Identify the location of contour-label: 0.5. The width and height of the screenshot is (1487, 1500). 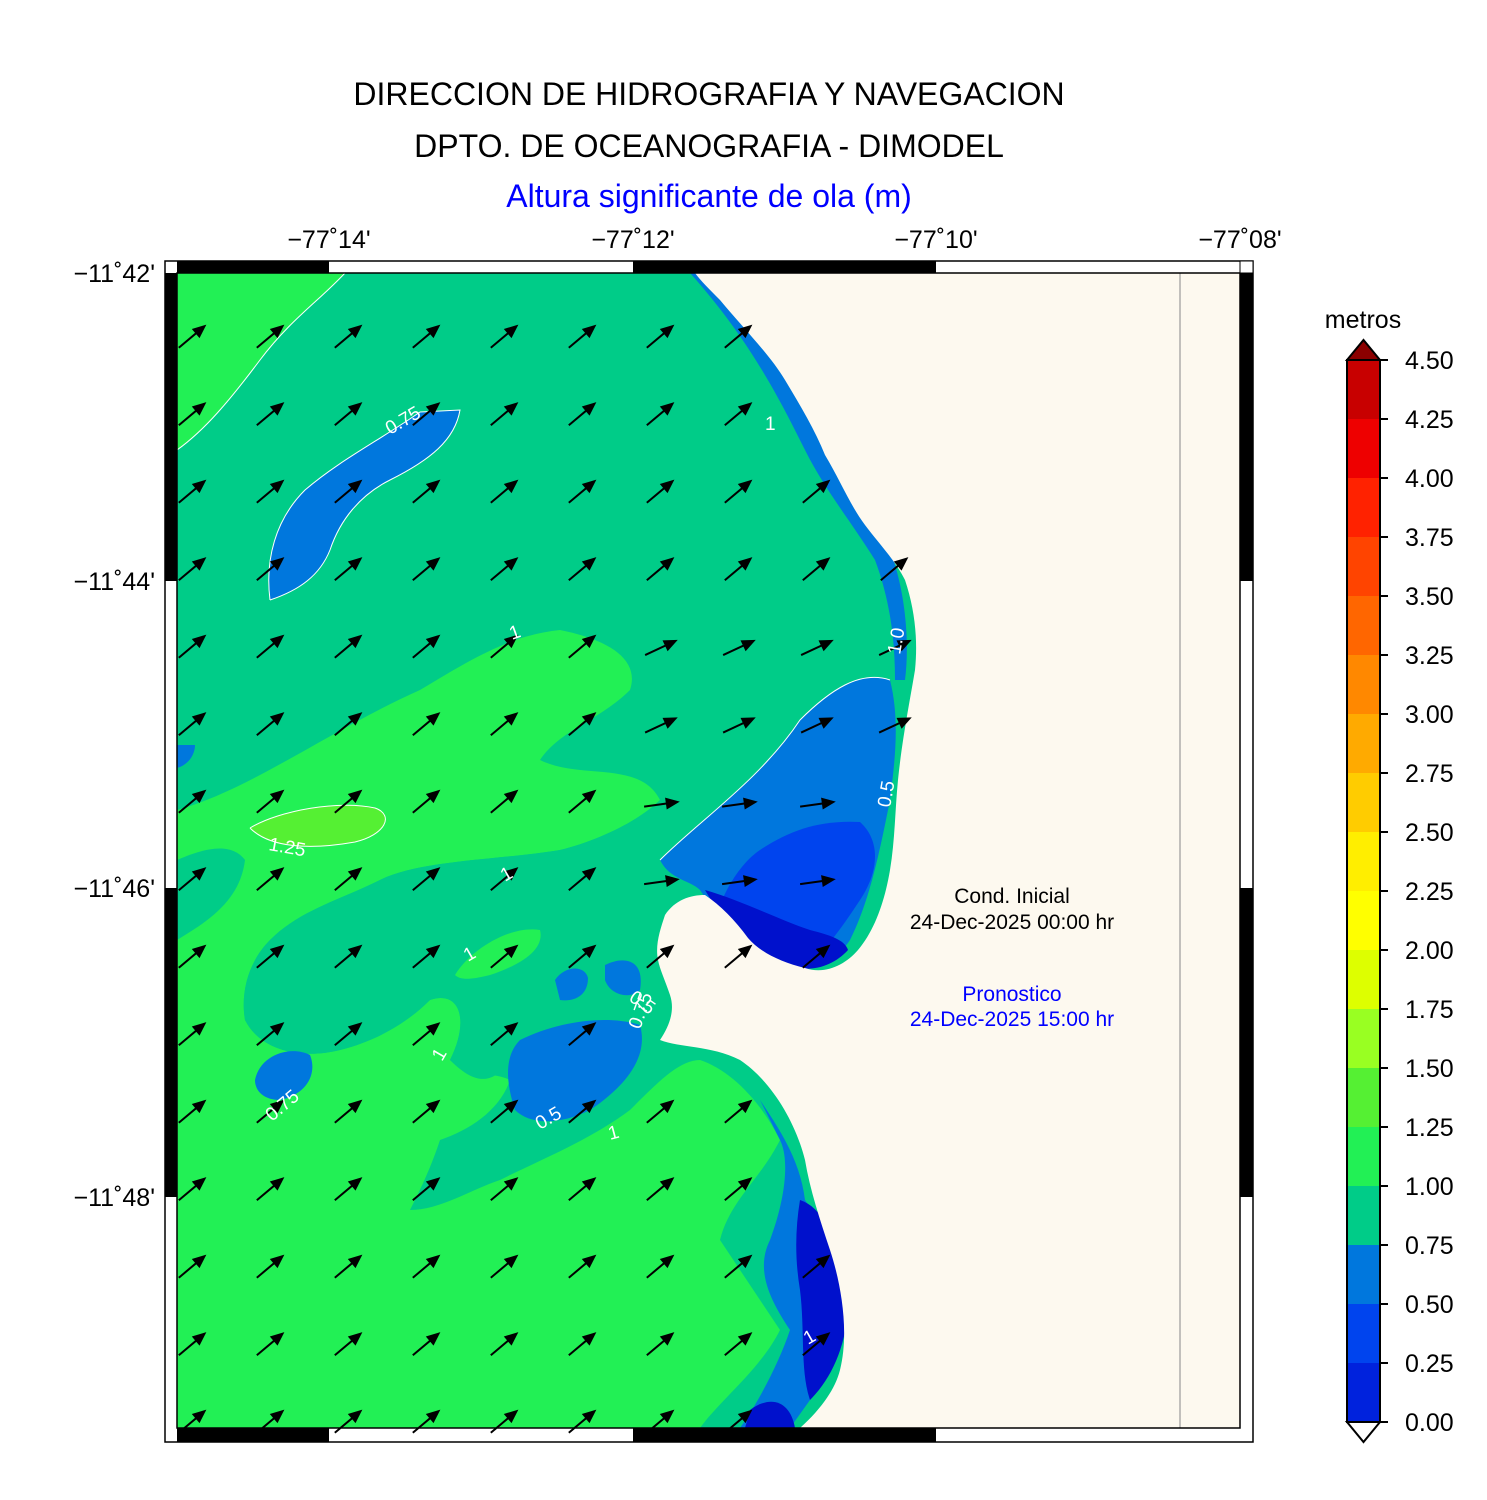
(886, 794).